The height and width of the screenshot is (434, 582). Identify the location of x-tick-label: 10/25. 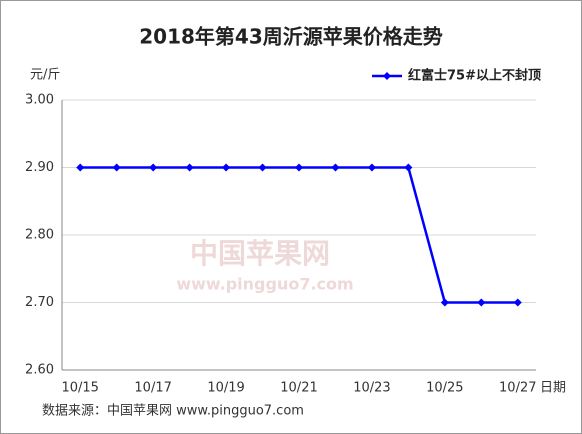
(444, 388).